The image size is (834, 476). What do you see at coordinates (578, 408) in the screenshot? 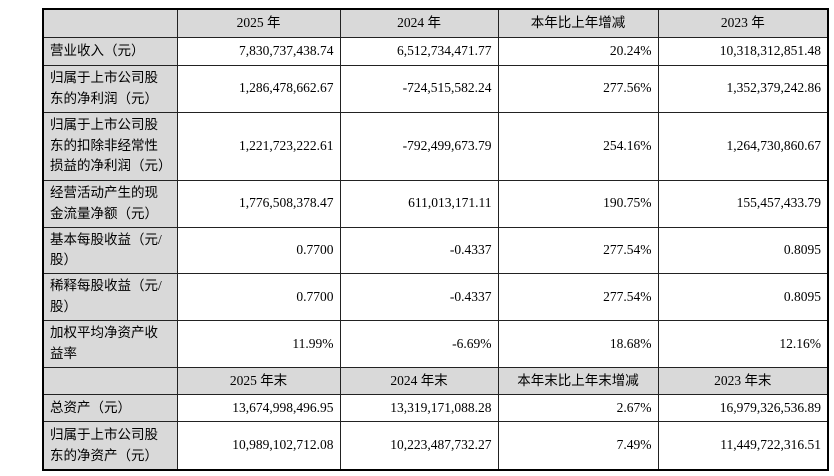
I see `cell-total-assets-change: 2.67%` at bounding box center [578, 408].